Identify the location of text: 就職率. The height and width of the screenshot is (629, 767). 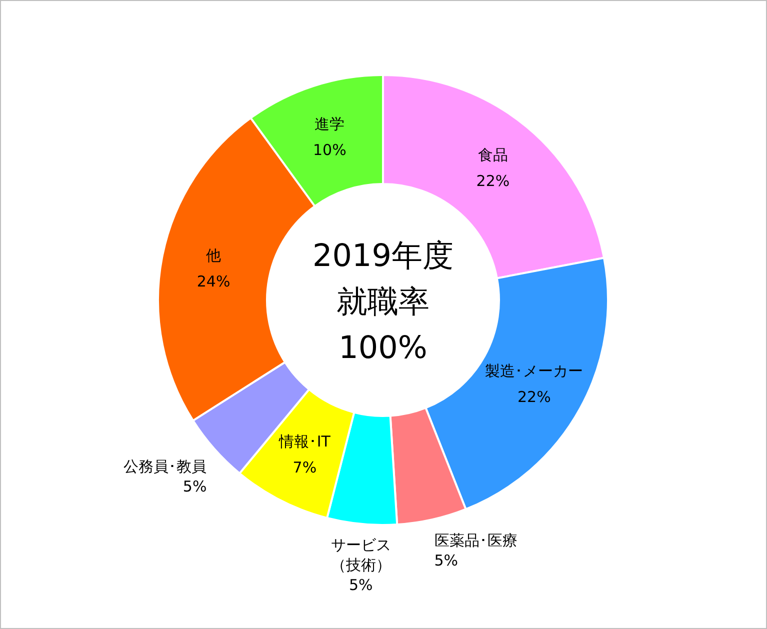
(383, 302).